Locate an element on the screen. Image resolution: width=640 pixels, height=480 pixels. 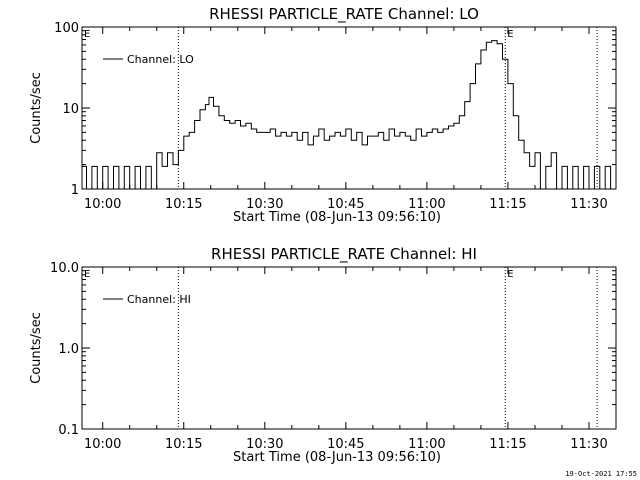
chart-title: RHESSI PARTICLE_RATE Channel: HI is located at coordinates (344, 254).